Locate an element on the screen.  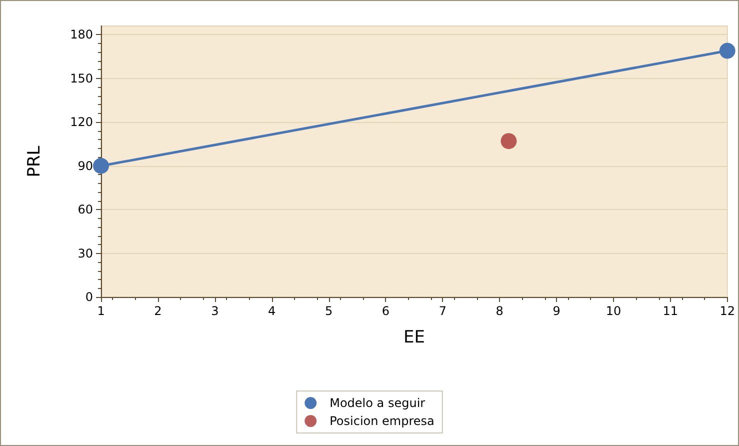
x-tick-label: 5 is located at coordinates (328, 311).